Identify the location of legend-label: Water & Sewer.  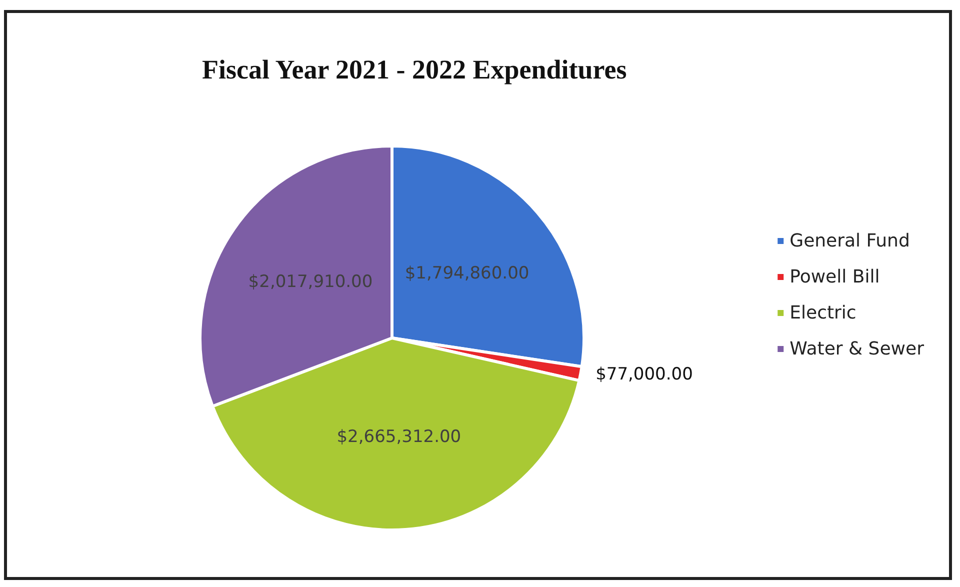
(857, 349).